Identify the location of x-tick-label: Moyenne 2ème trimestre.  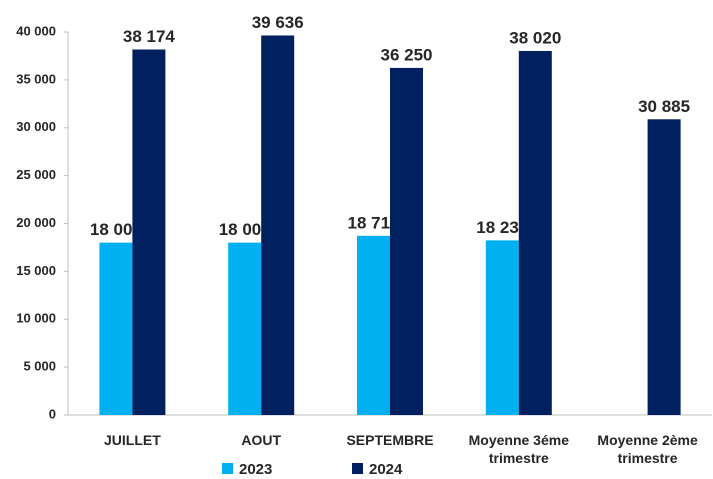
(647, 449).